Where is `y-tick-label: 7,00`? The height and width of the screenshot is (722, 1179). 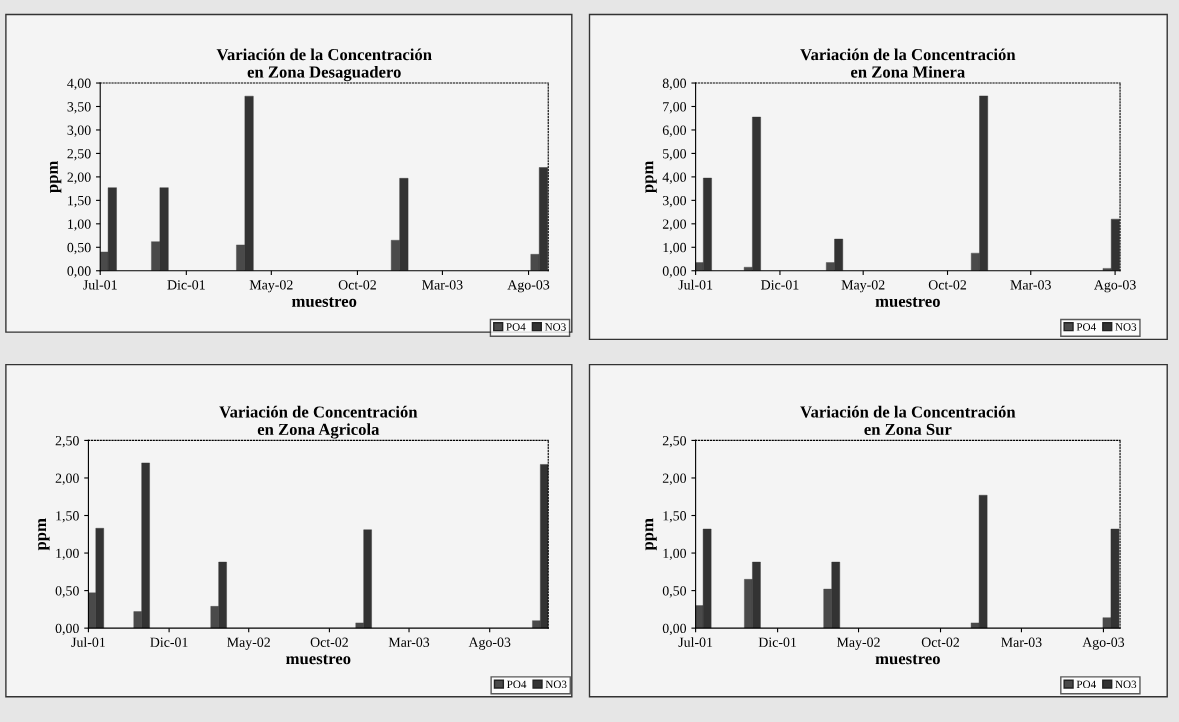 y-tick-label: 7,00 is located at coordinates (675, 108).